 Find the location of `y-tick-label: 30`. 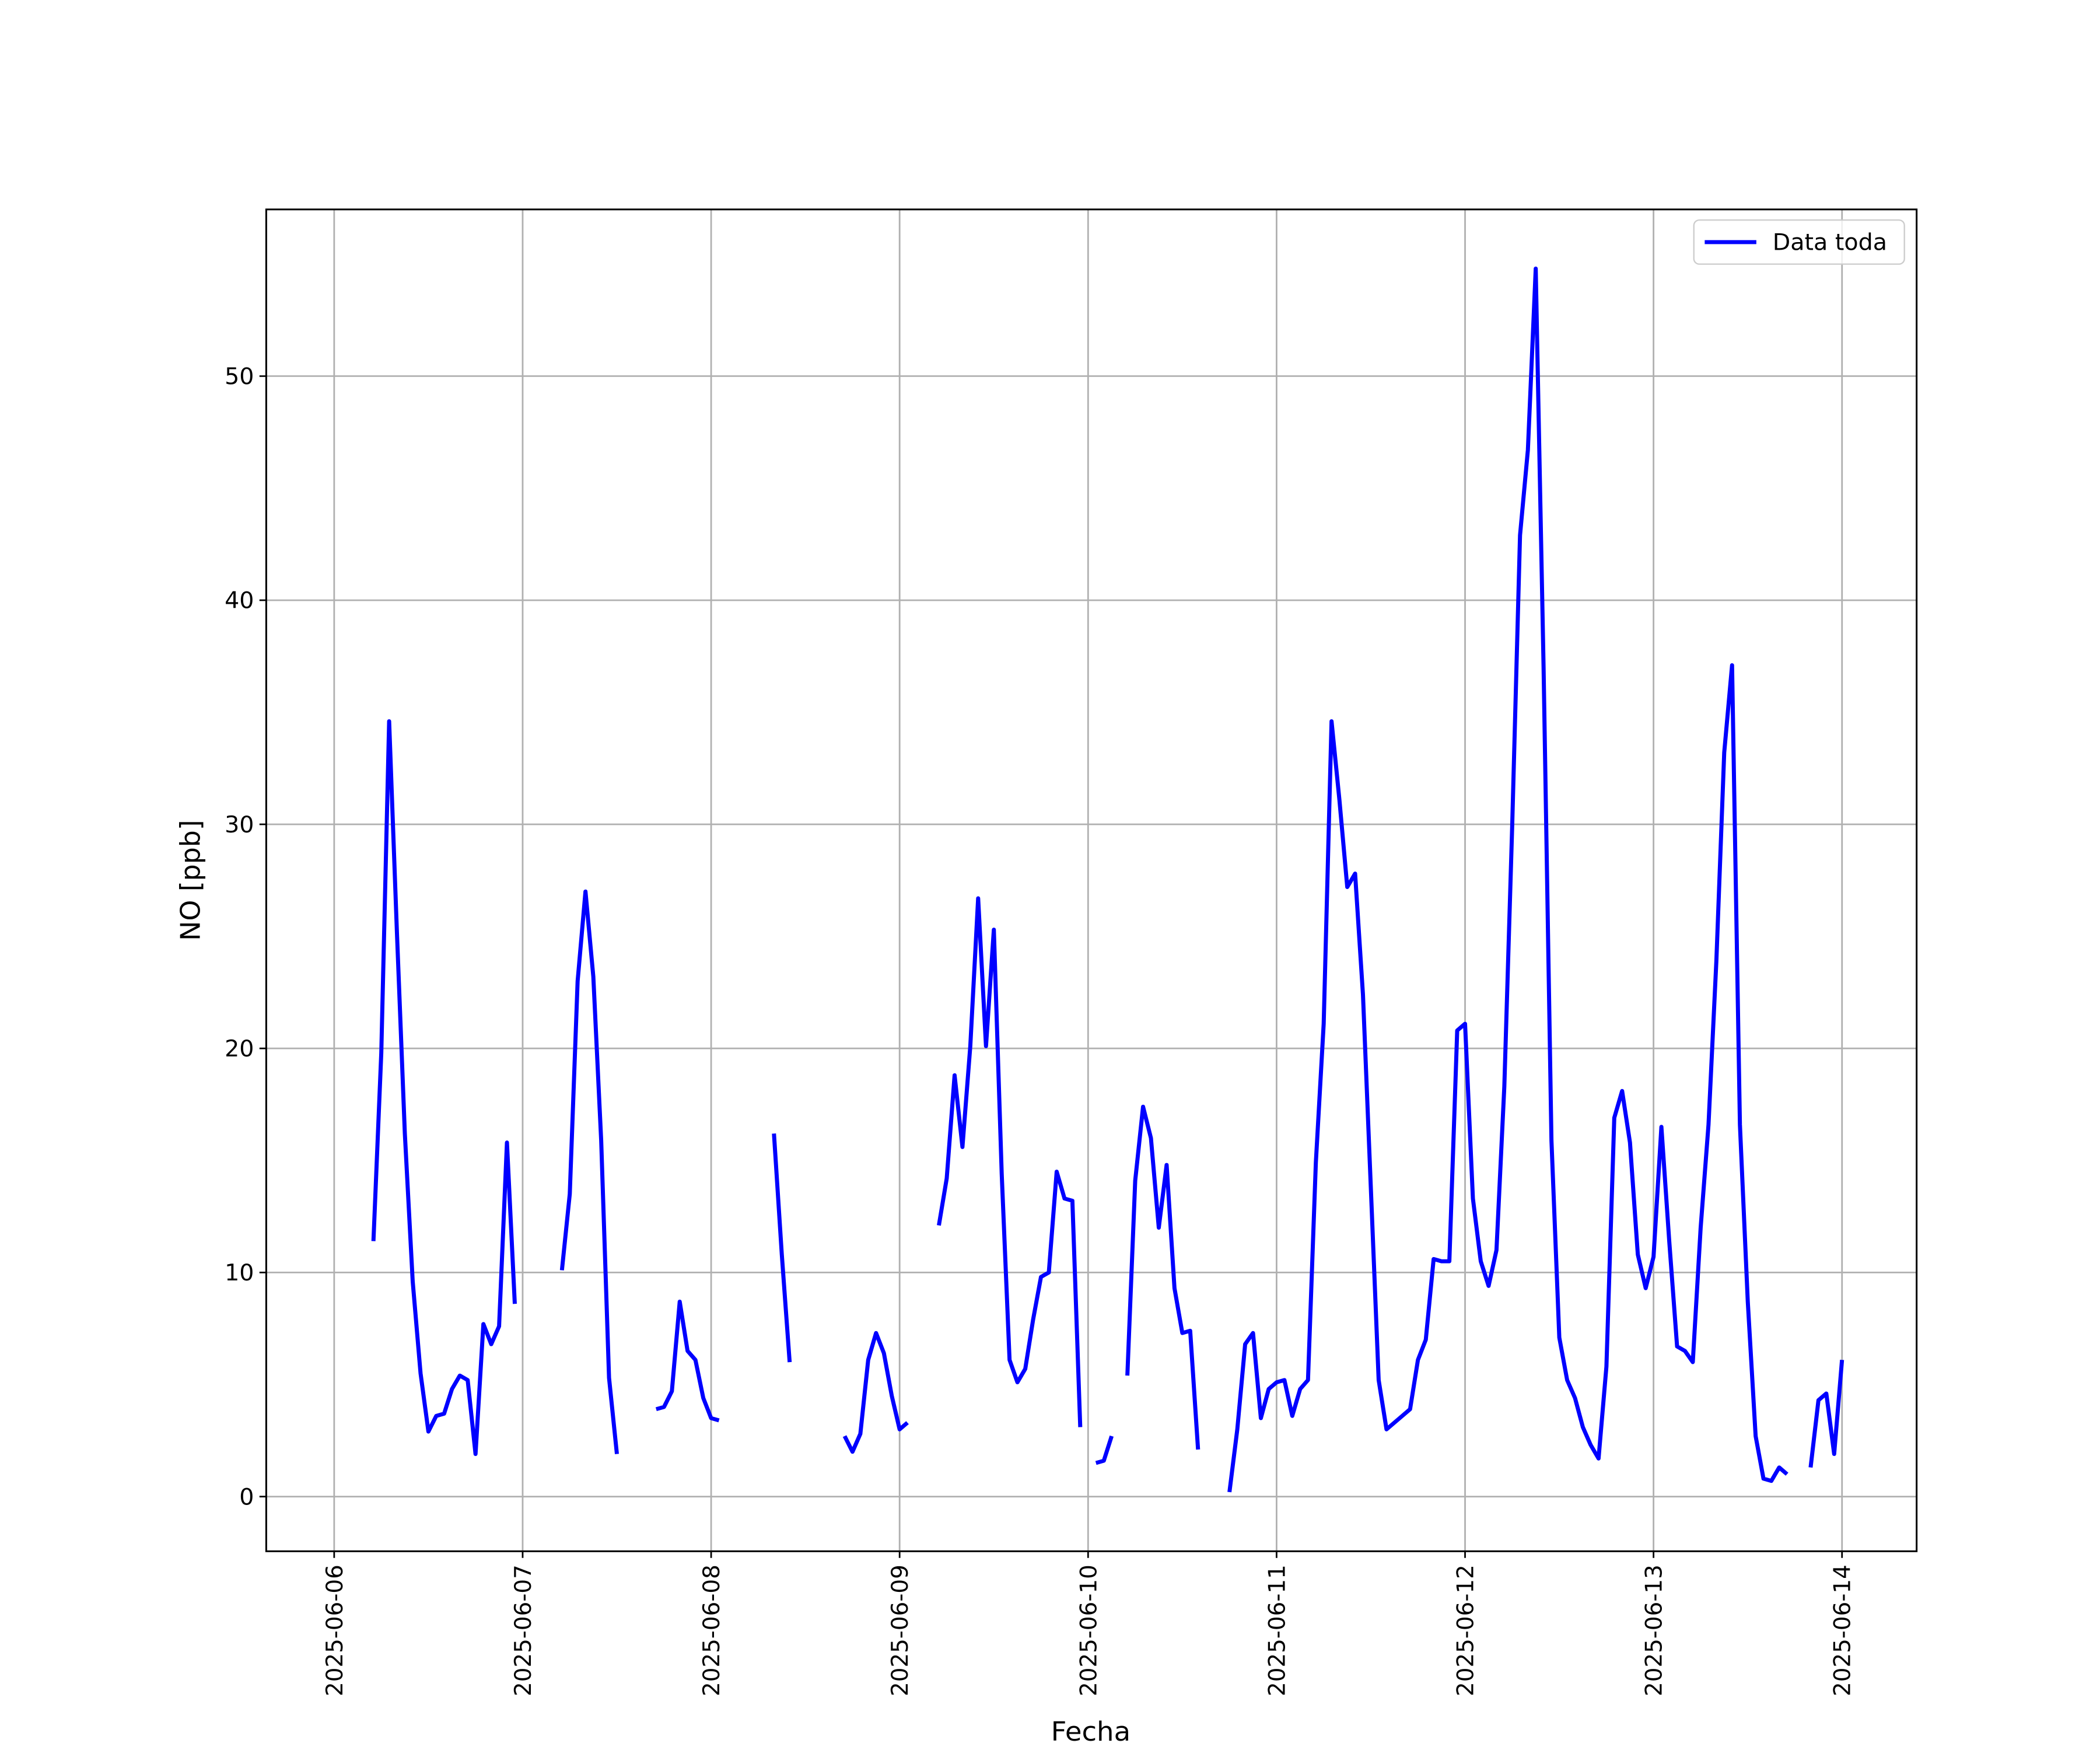

y-tick-label: 30 is located at coordinates (239, 825).